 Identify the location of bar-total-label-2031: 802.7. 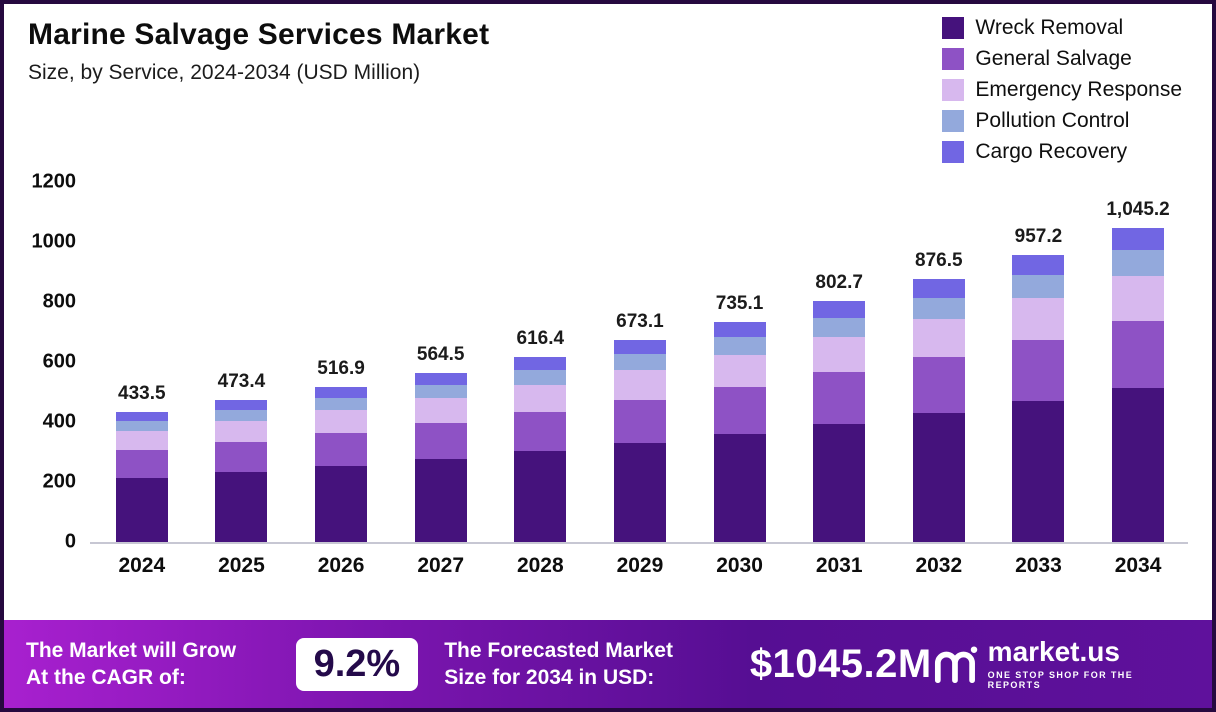
(839, 283).